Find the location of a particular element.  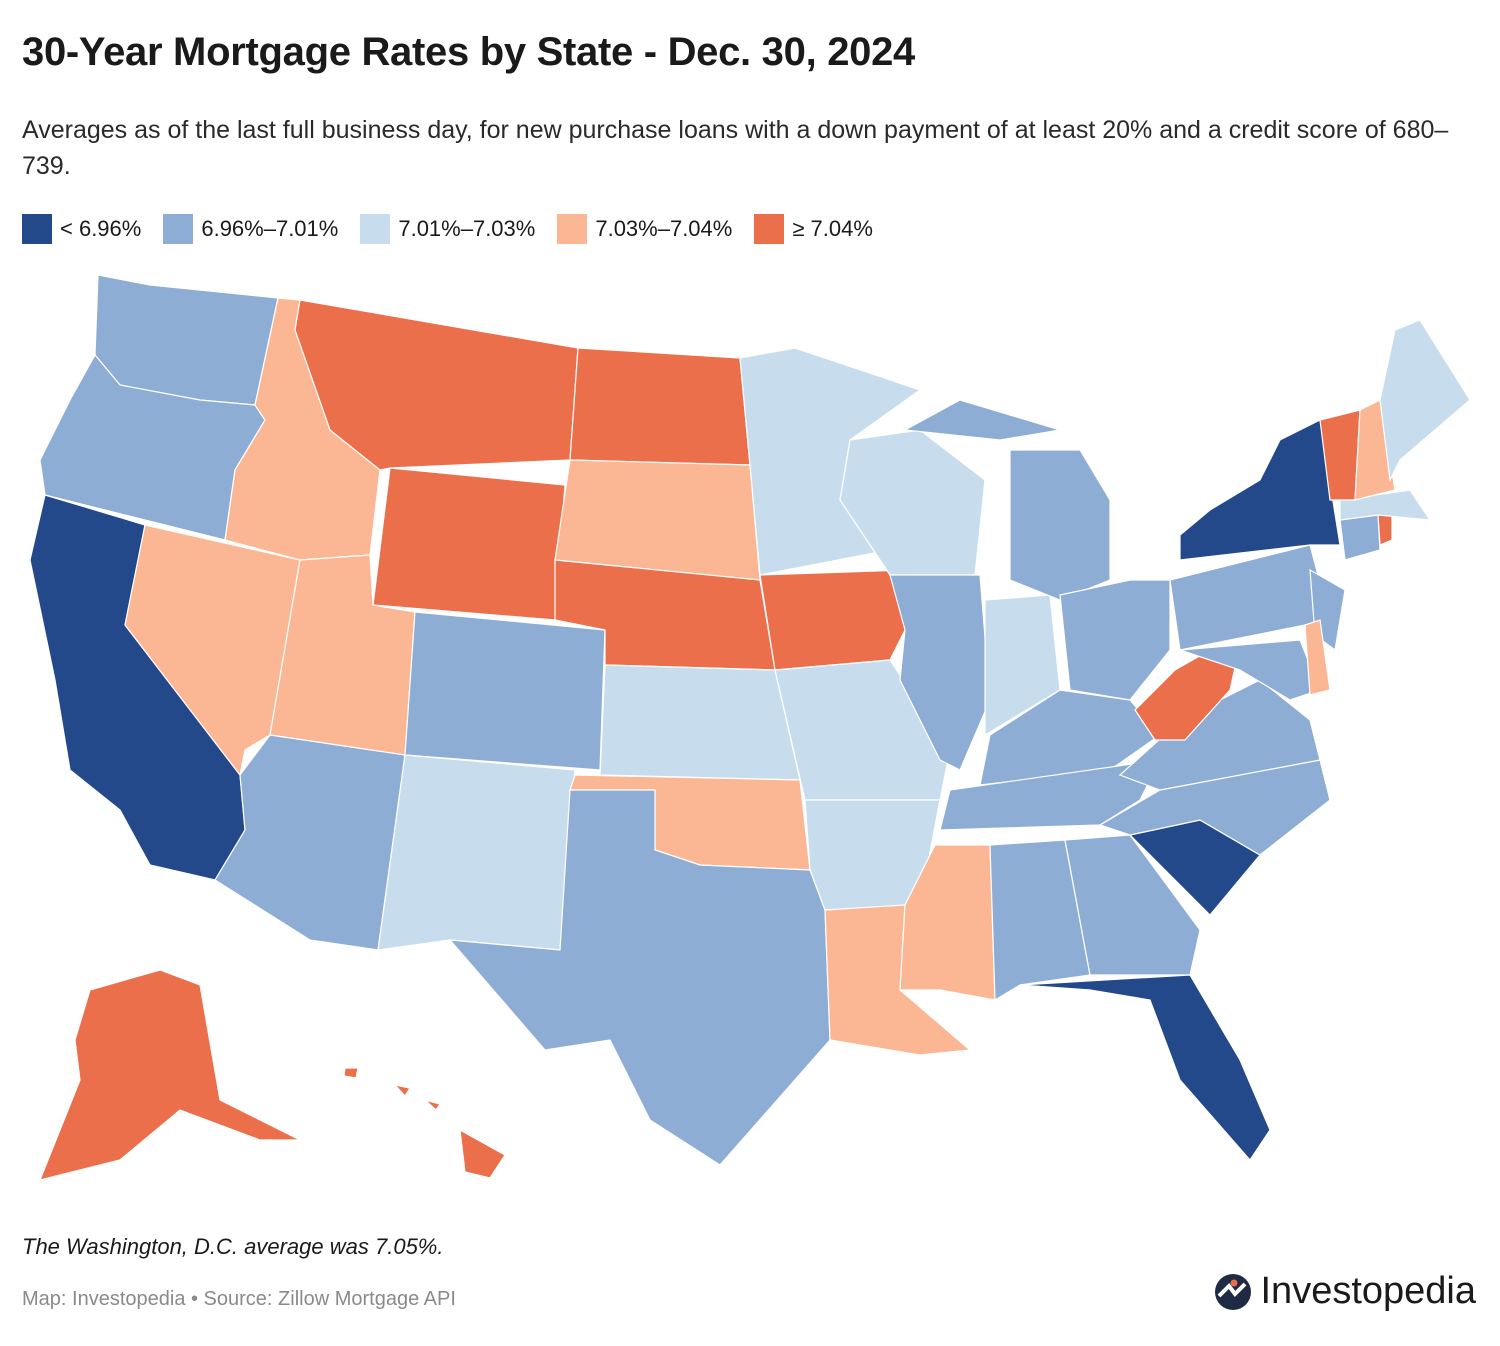

legend-item: 6.96%–7.01% is located at coordinates (250, 229).